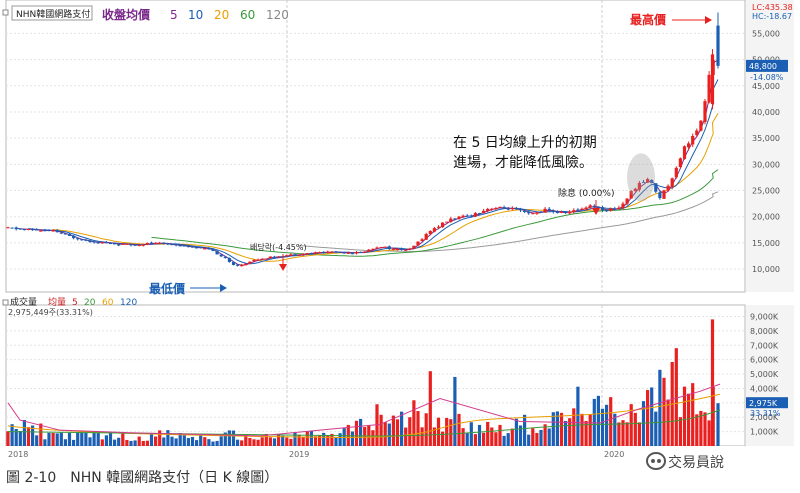 The width and height of the screenshot is (800, 493). I want to click on low-label: 最低價, so click(167, 288).